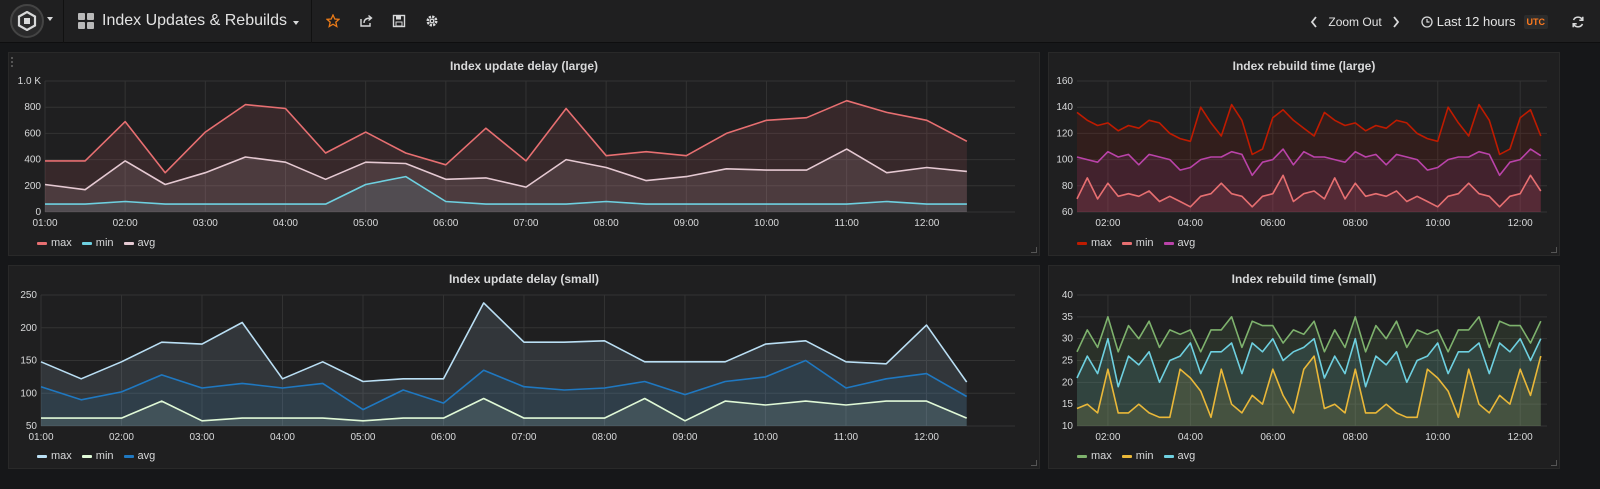  I want to click on x-tick-label: 01:00, so click(44, 223).